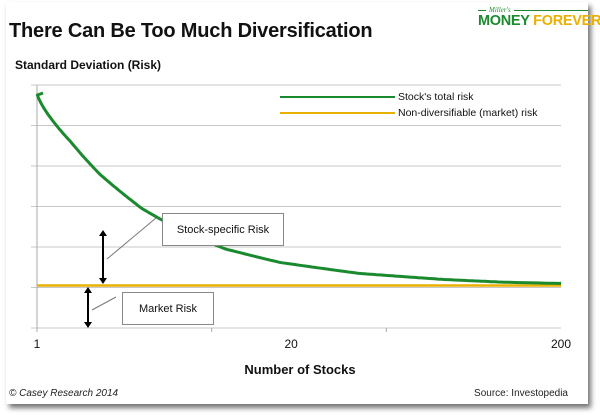 This screenshot has width=600, height=415. What do you see at coordinates (291, 344) in the screenshot?
I see `x-tick-label: 20` at bounding box center [291, 344].